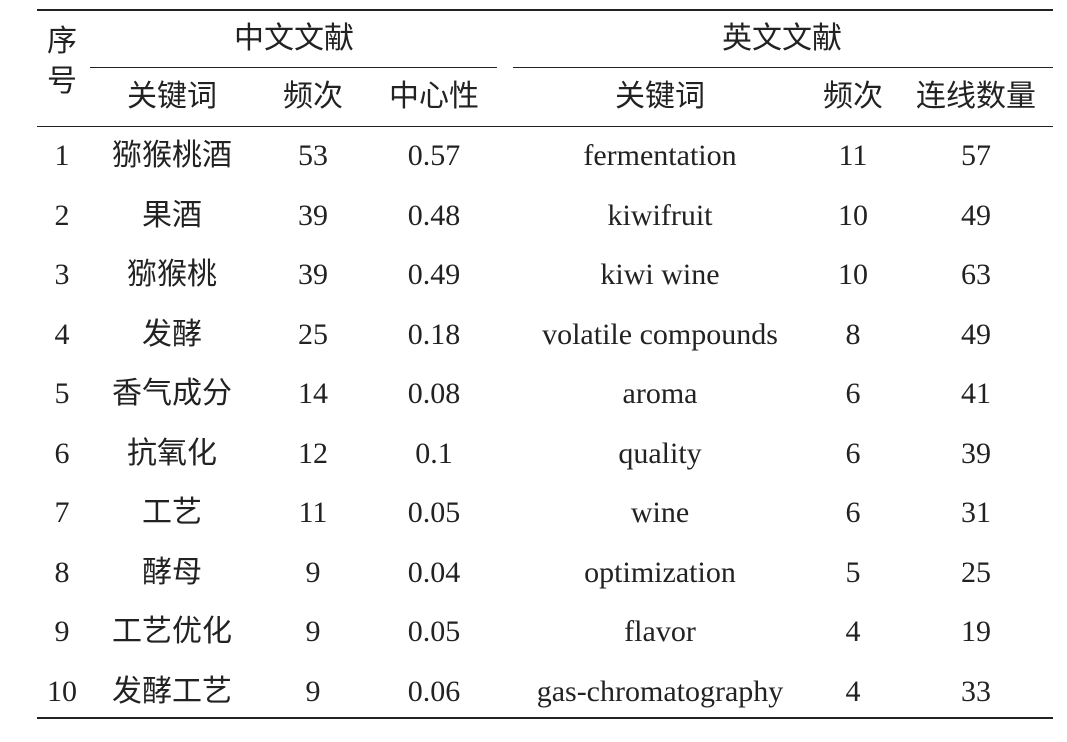  I want to click on bottom-rule, so click(545, 718).